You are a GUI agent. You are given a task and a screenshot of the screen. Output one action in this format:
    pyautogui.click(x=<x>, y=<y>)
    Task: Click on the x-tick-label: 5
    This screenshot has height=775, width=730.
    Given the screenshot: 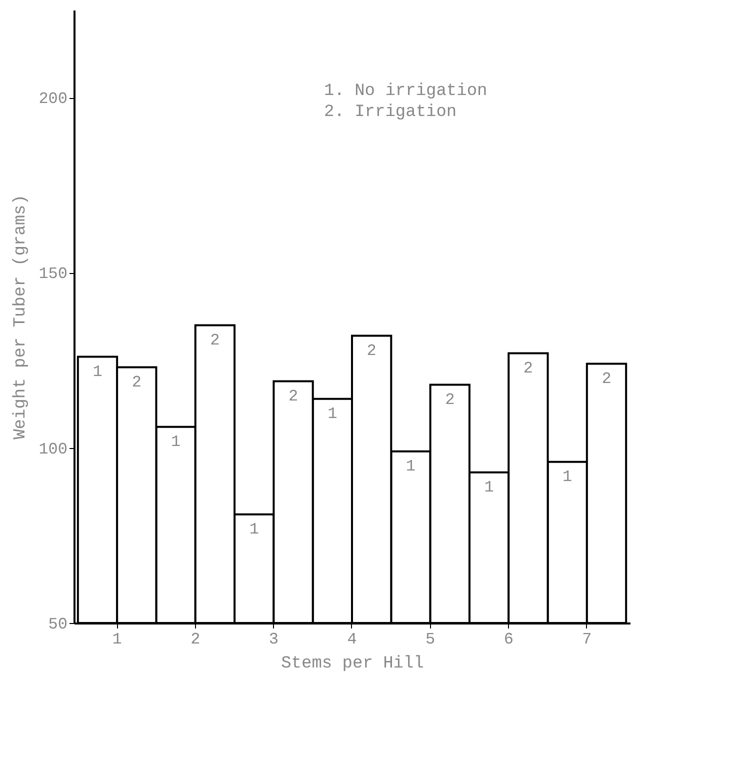 What is the action you would take?
    pyautogui.click(x=431, y=639)
    